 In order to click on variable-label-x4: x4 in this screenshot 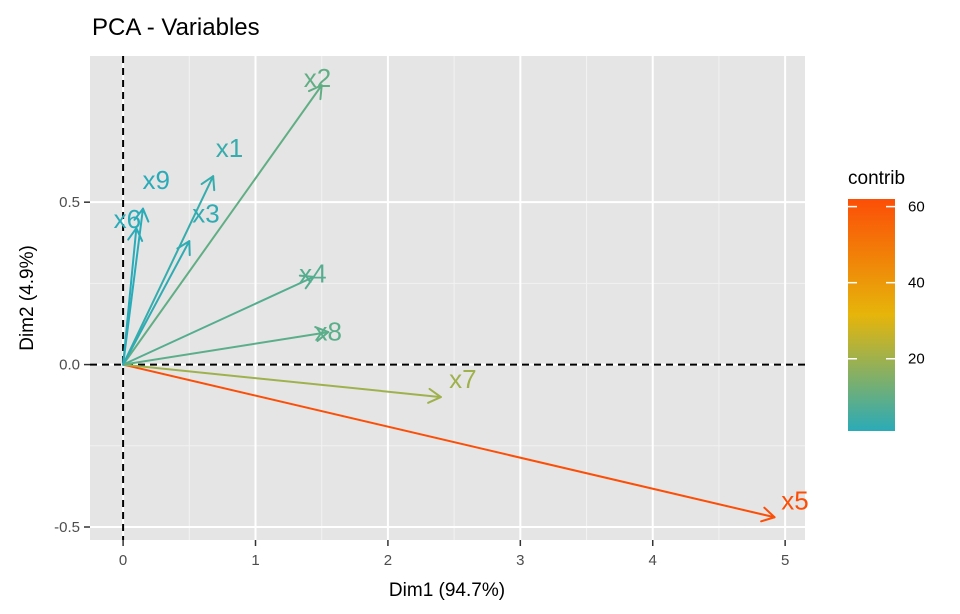, I will do `click(312, 274)`.